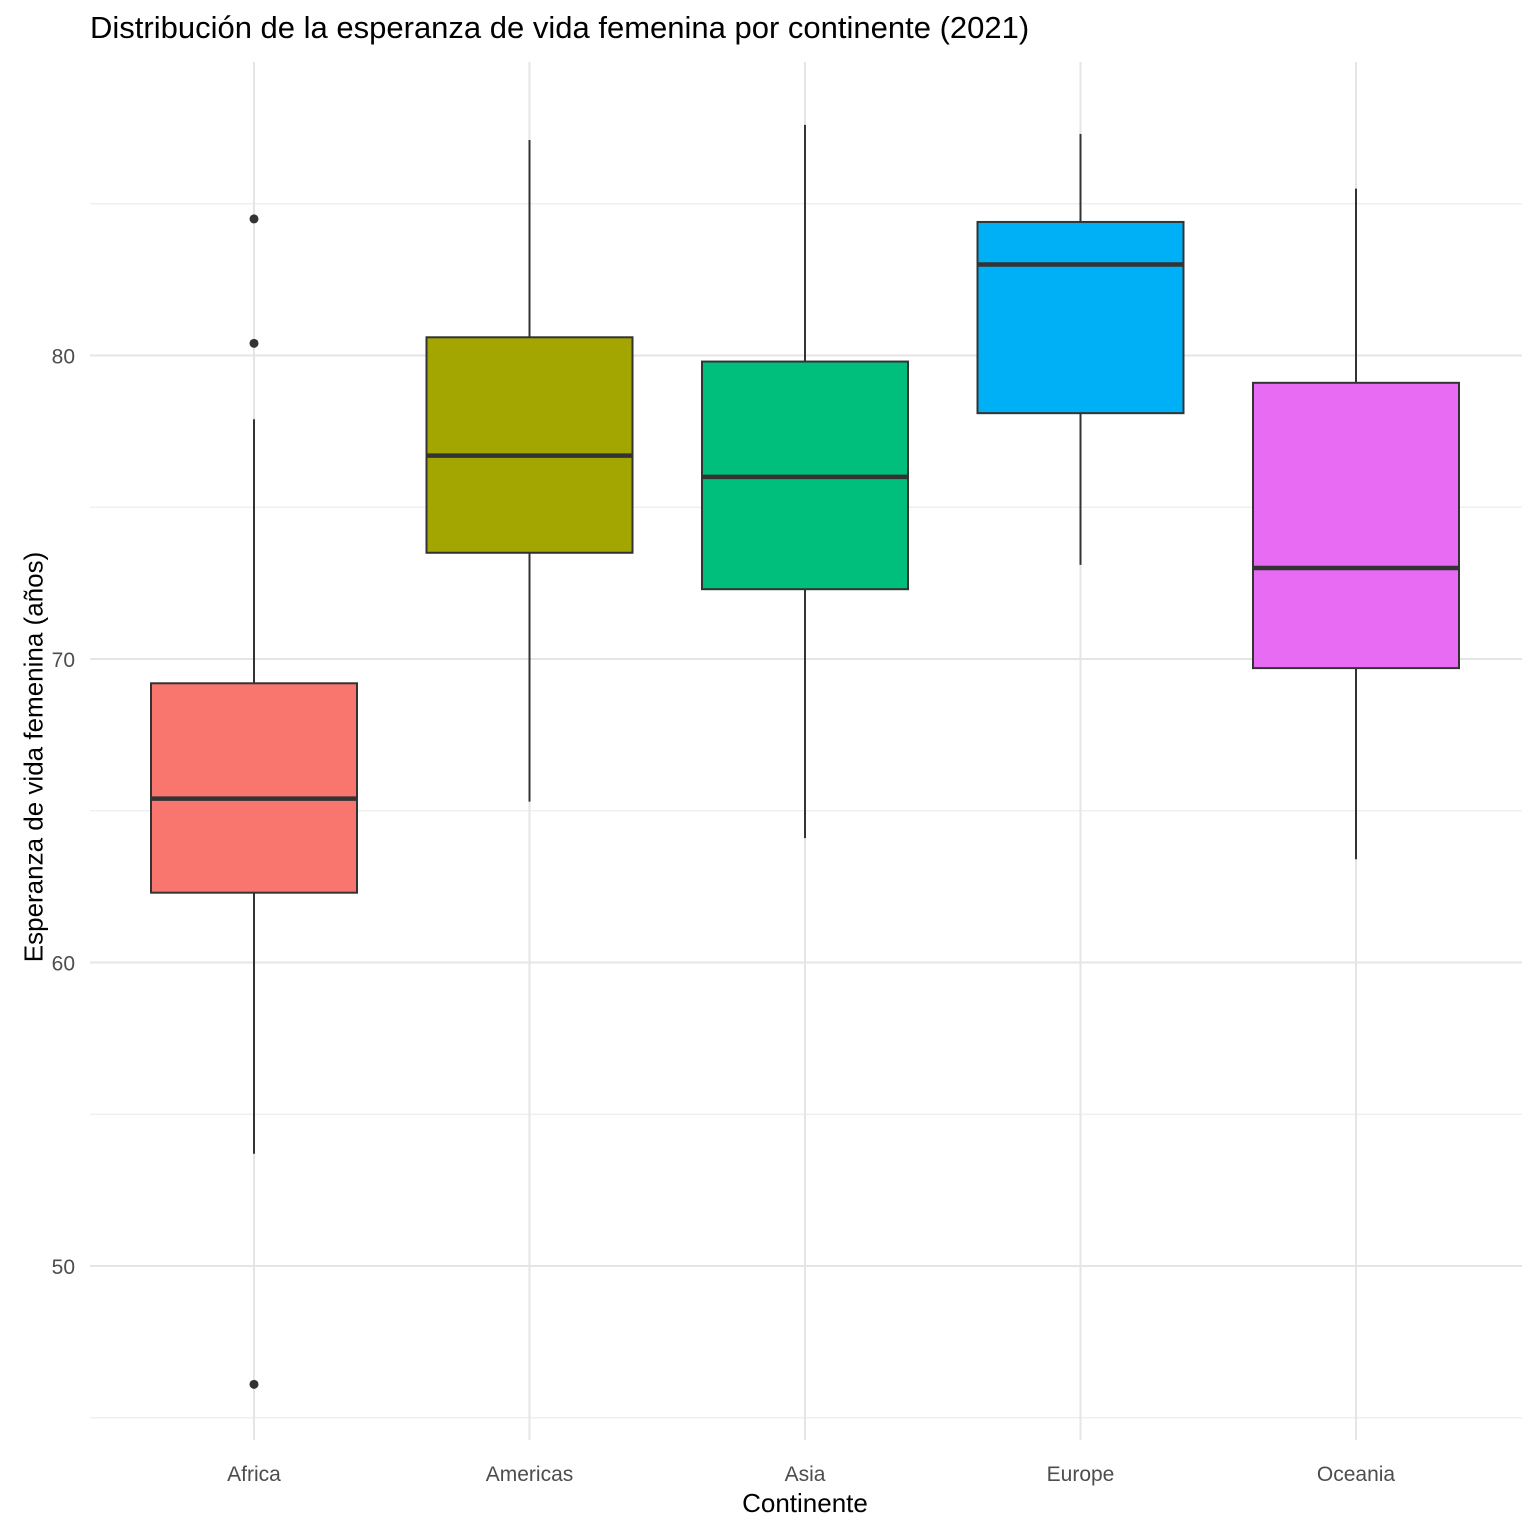 Image resolution: width=1536 pixels, height=1536 pixels. Describe the element at coordinates (63, 813) in the screenshot. I see `y-axis-tick-labels: 50 60 70 80` at that location.